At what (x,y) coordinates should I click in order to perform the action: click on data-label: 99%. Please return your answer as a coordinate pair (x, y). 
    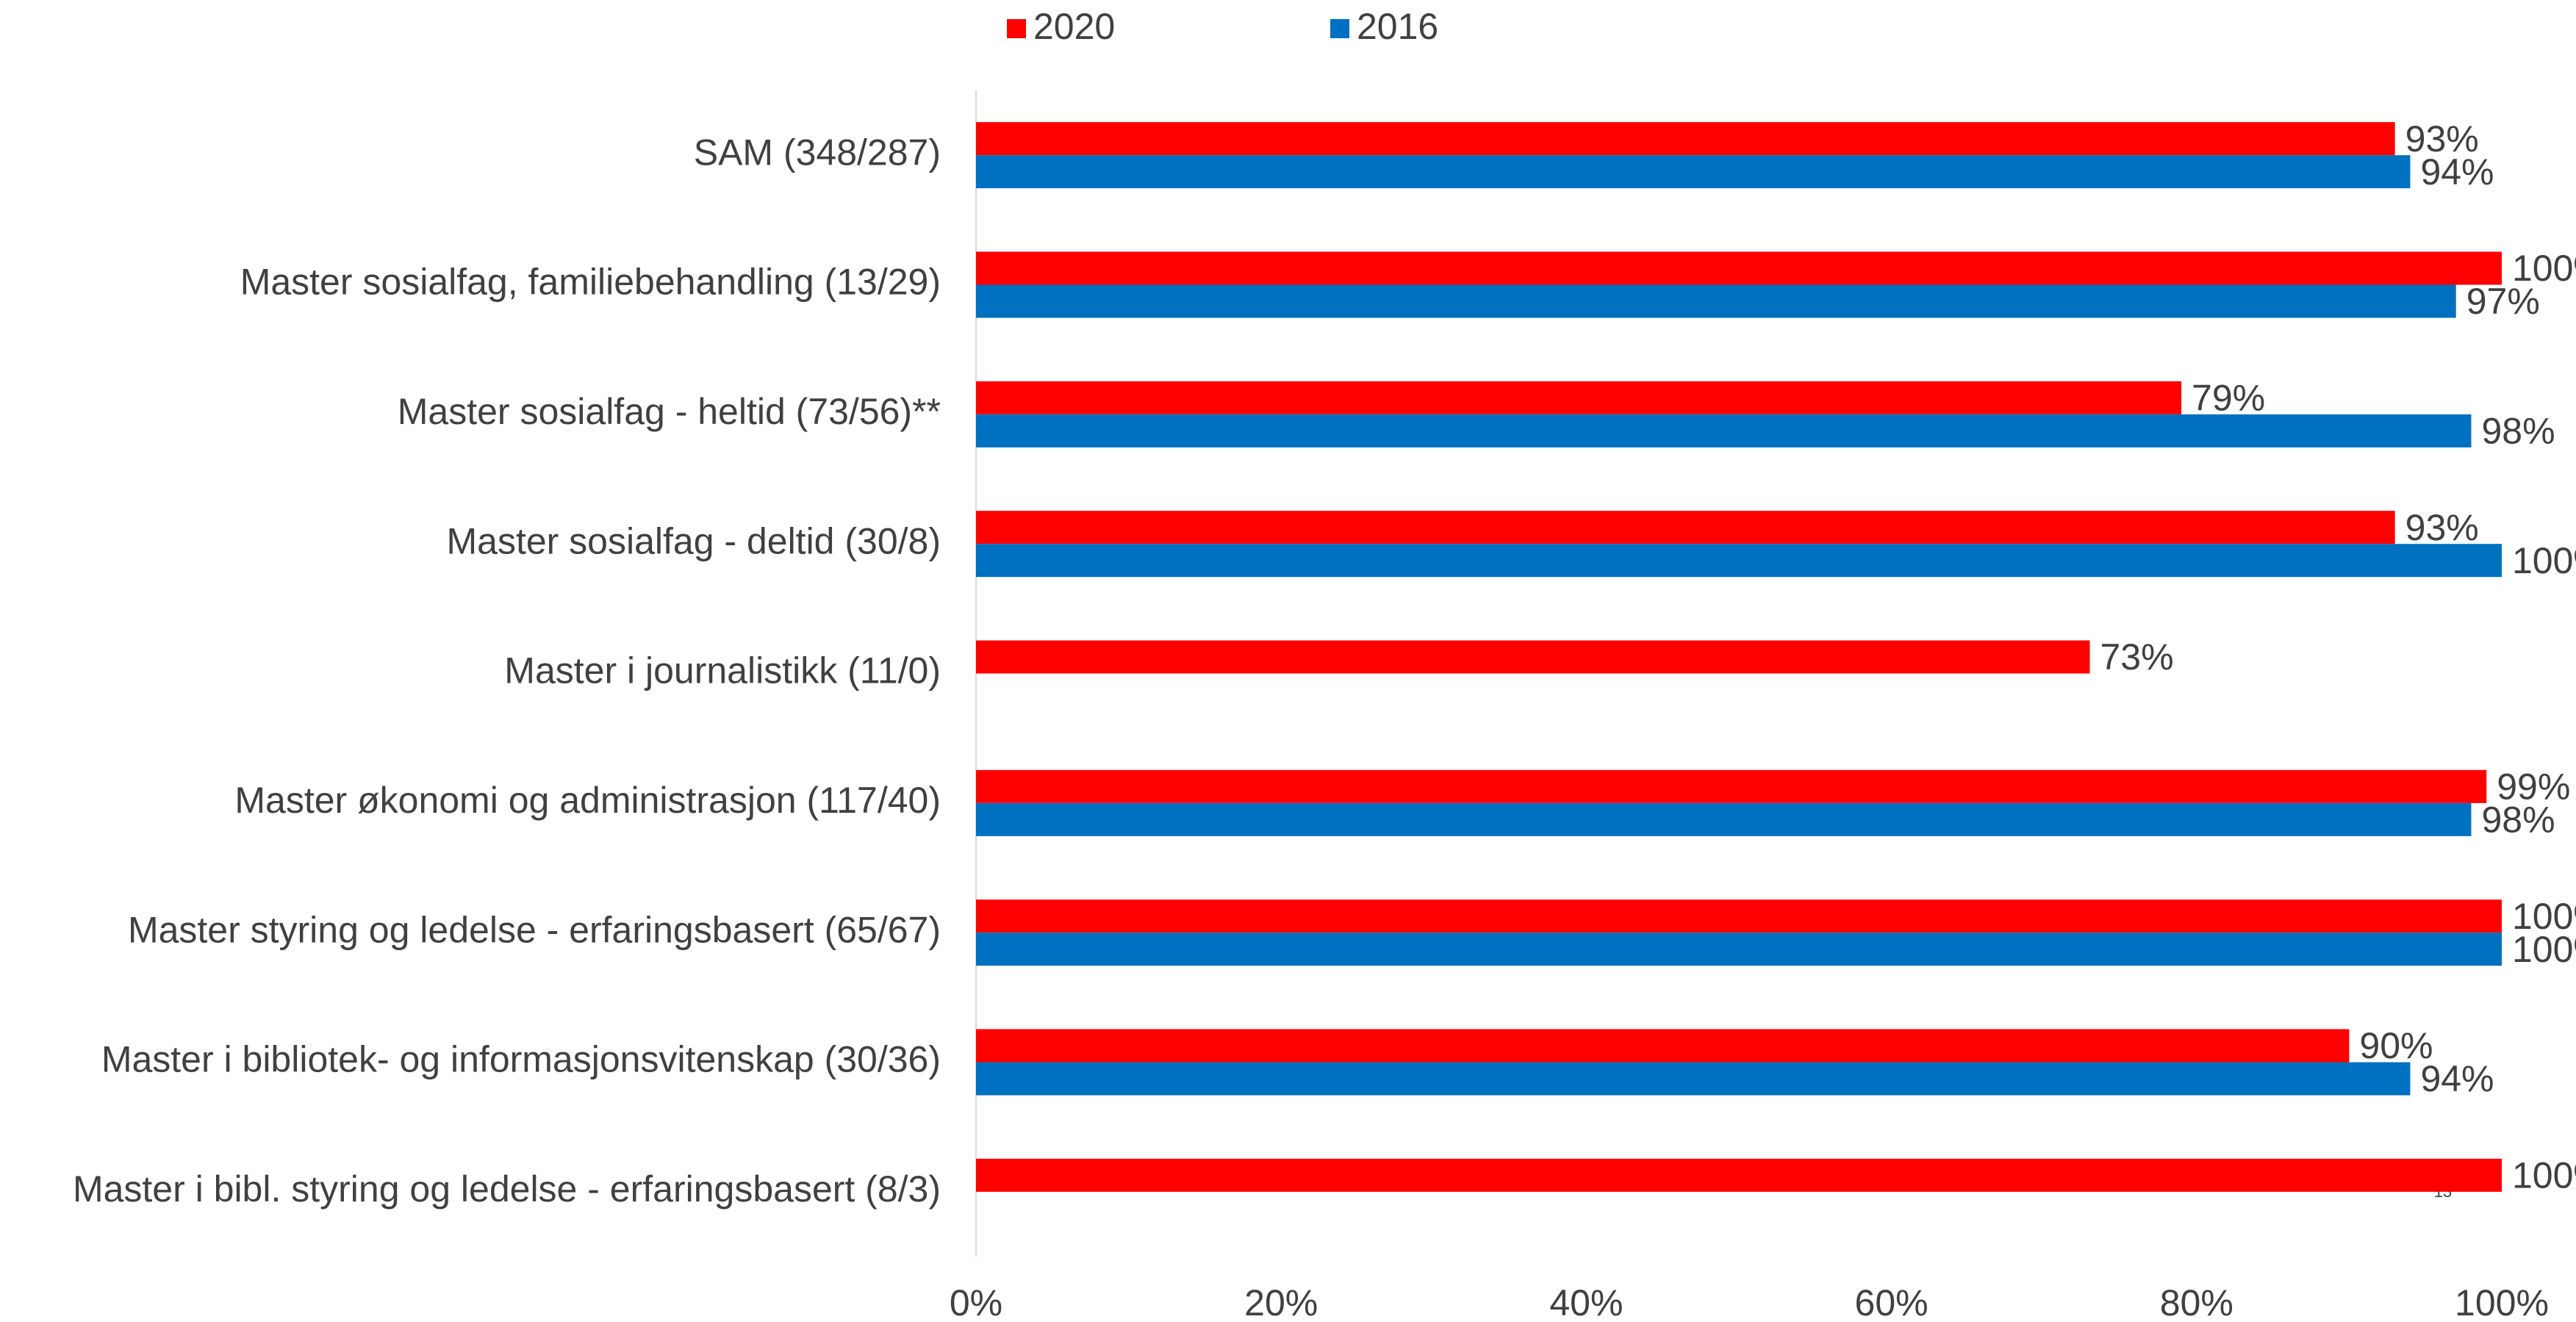
    Looking at the image, I should click on (2533, 787).